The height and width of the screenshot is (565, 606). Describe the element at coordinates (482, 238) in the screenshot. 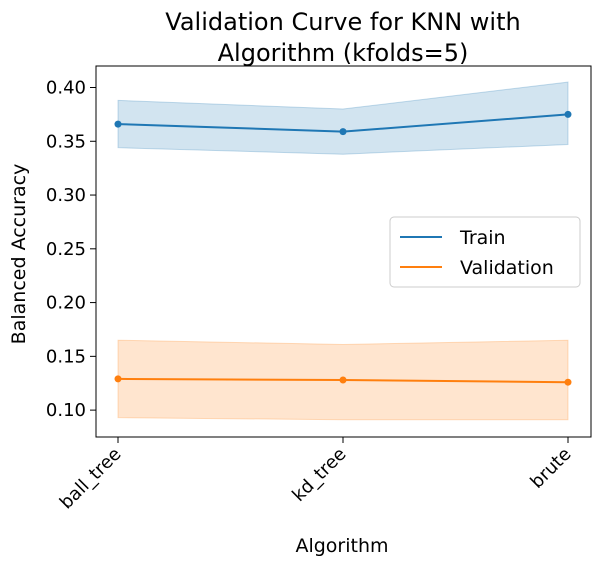

I see `legend-label-train: Train` at that location.